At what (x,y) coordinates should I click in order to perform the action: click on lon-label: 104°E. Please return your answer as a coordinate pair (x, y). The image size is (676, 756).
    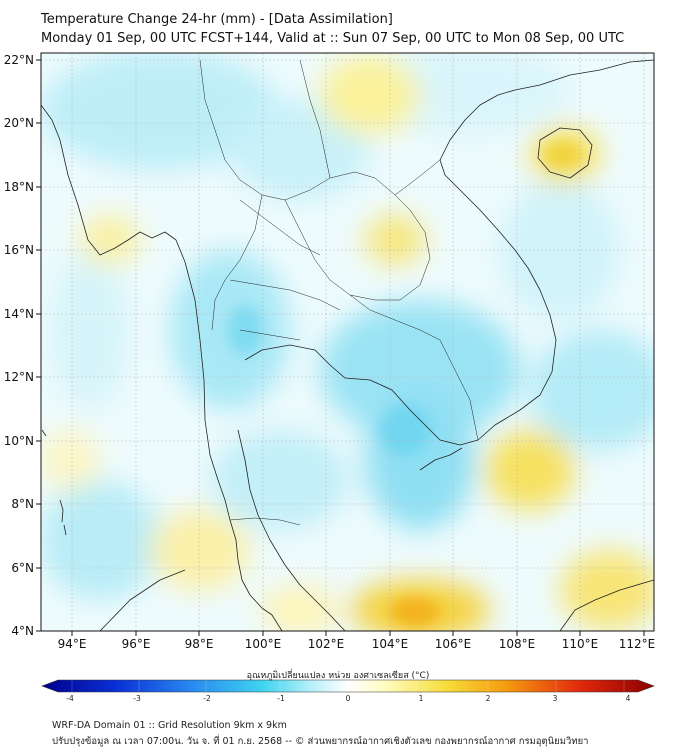
    Looking at the image, I should click on (390, 644).